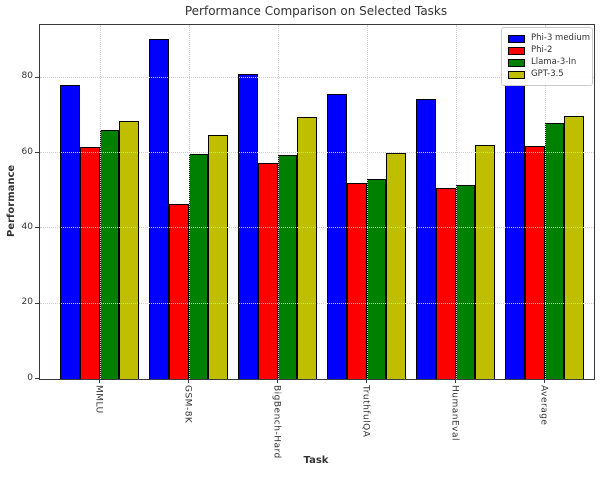 This screenshot has height=478, width=600. I want to click on y-tick-label: 20, so click(27, 302).